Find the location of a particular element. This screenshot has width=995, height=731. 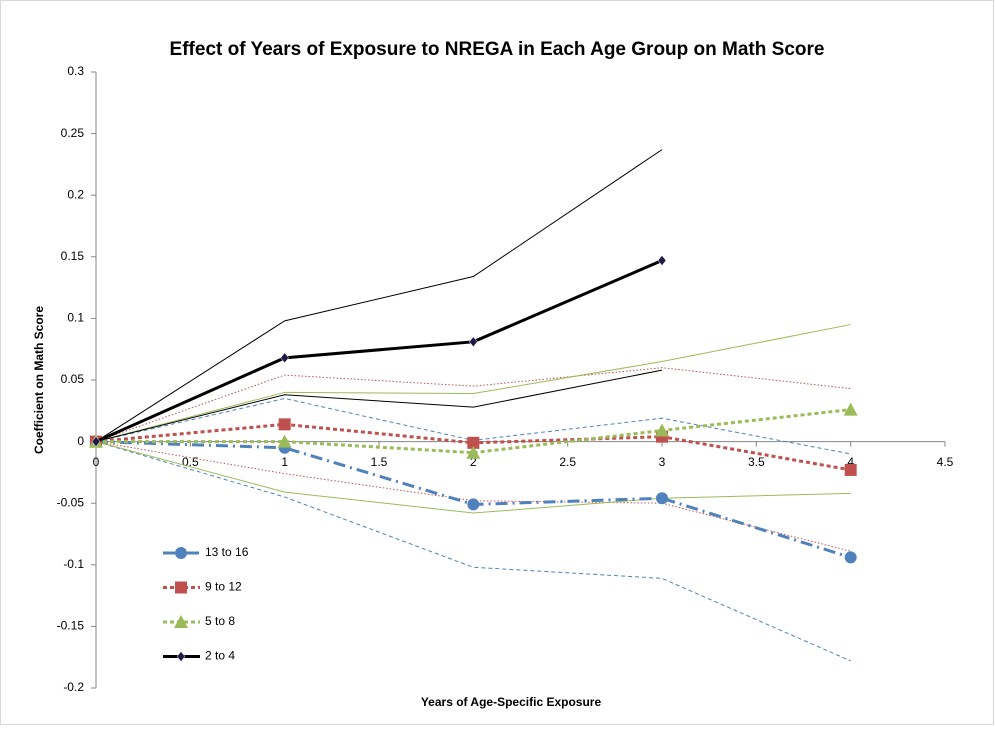

x-tick-label: 2.5 is located at coordinates (567, 462).